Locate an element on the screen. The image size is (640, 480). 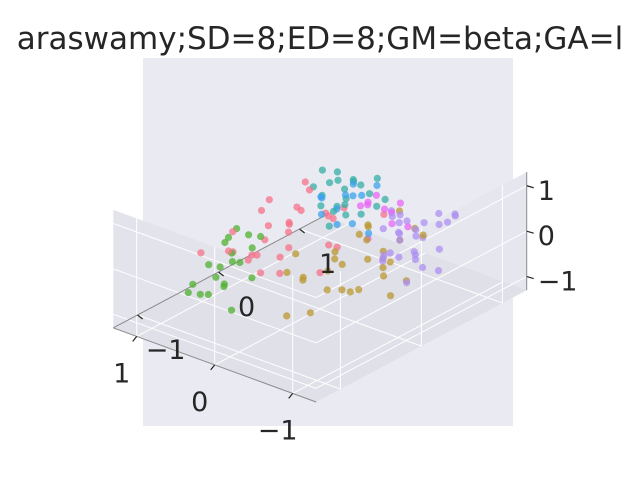
y-tick-label: 0 is located at coordinates (246, 307).